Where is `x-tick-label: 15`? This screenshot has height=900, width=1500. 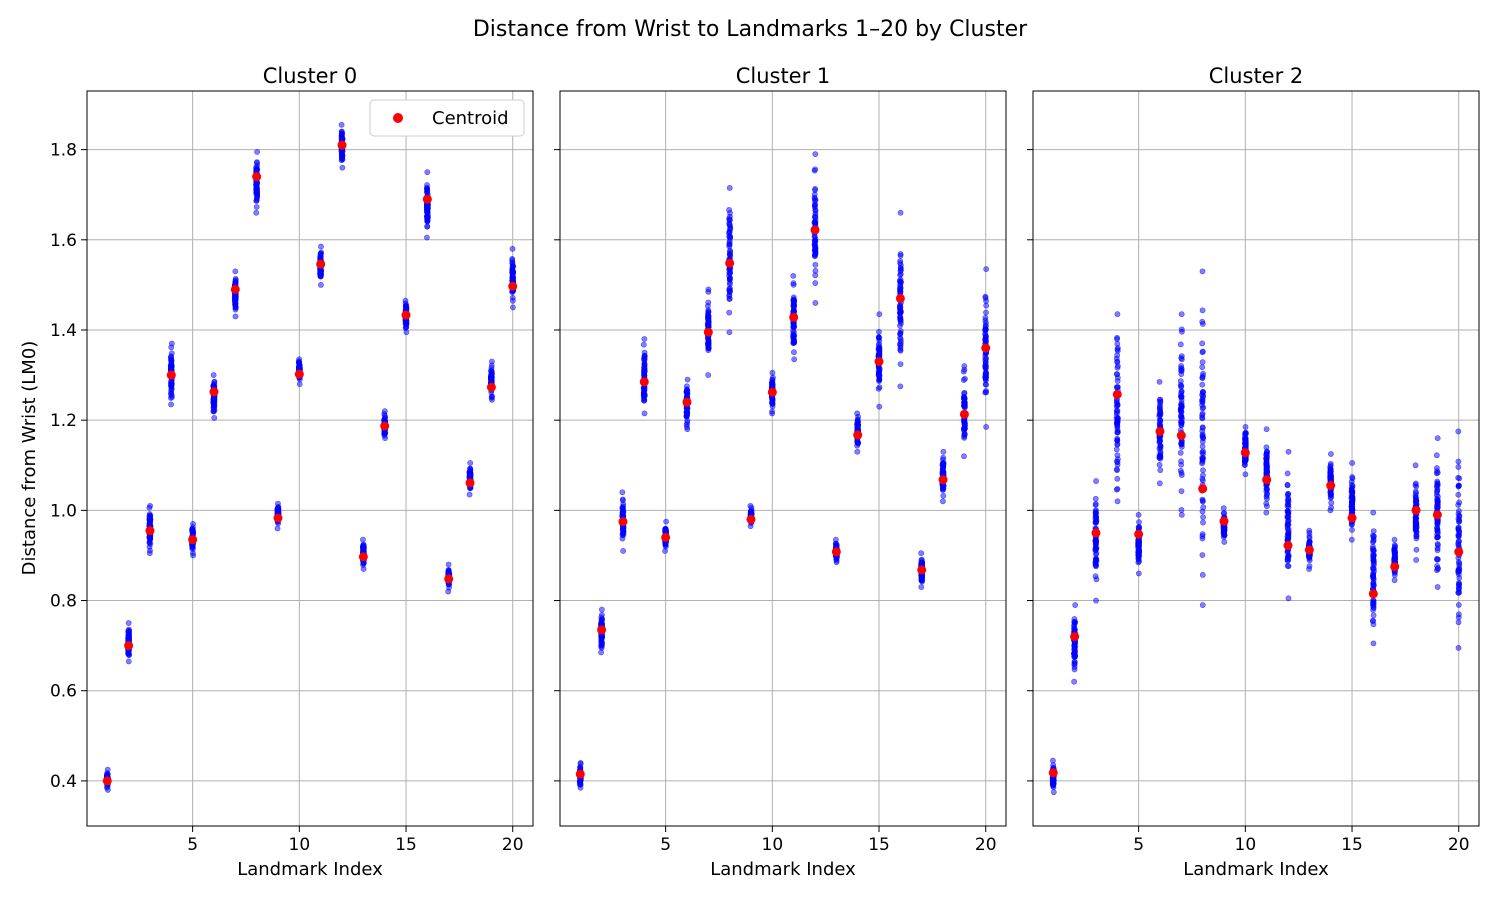 x-tick-label: 15 is located at coordinates (406, 845).